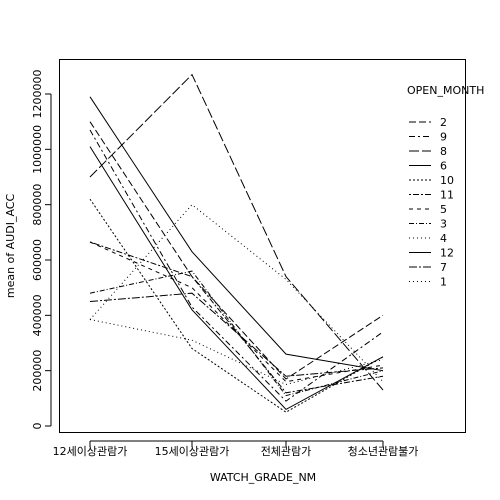  What do you see at coordinates (447, 180) in the screenshot?
I see `legend-label-10: 10` at bounding box center [447, 180].